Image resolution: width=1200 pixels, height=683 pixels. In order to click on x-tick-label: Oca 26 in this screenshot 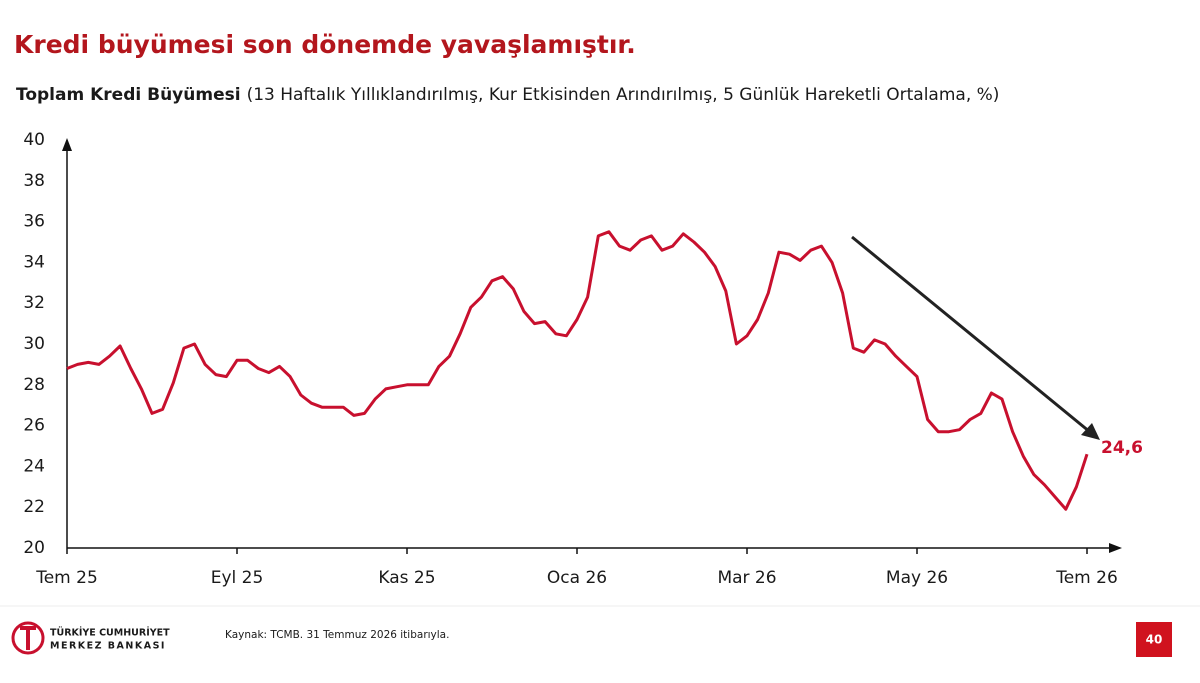, I will do `click(577, 578)`.